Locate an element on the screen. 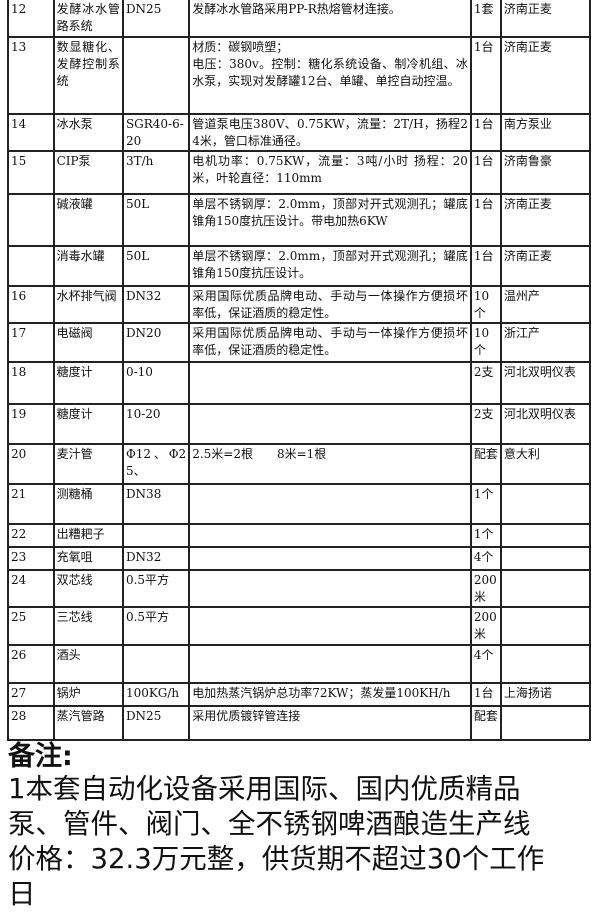  notes-line: 1本套自动化设备采用国际、国内优质精品 is located at coordinates (264, 789).